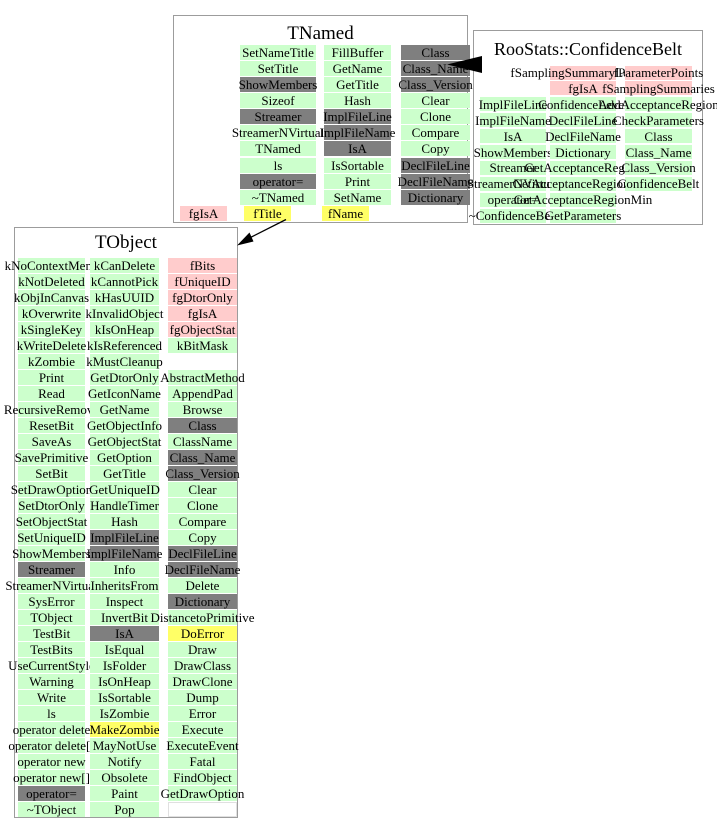 This screenshot has width=717, height=833. What do you see at coordinates (51, 489) in the screenshot?
I see `member-cell: SetDrawOption` at bounding box center [51, 489].